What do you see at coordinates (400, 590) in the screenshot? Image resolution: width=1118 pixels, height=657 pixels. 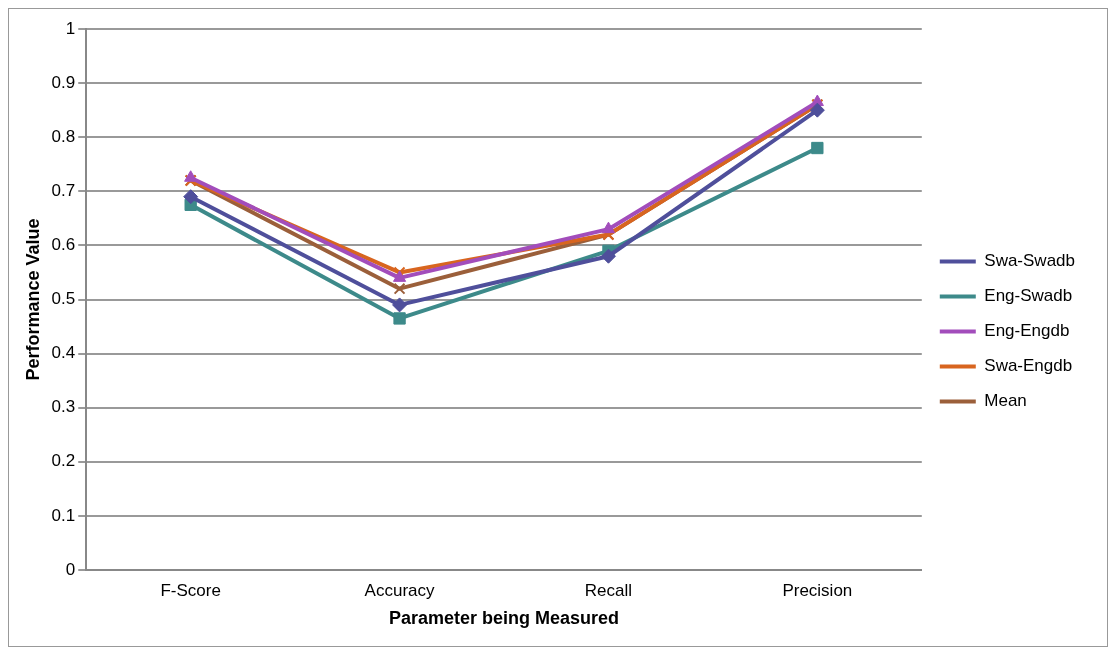 I see `x-tick-label: Accuracy` at bounding box center [400, 590].